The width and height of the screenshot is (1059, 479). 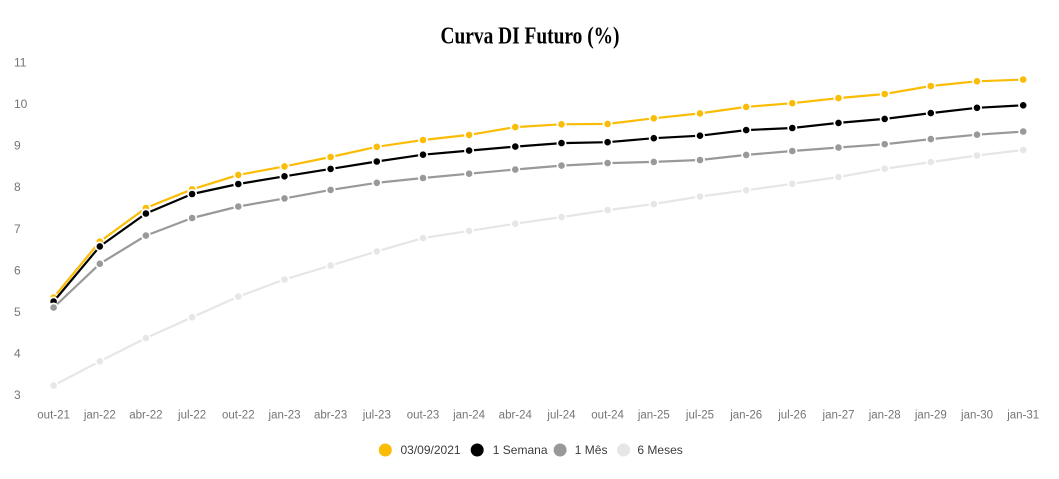 What do you see at coordinates (20, 63) in the screenshot?
I see `svg-text: 11` at bounding box center [20, 63].